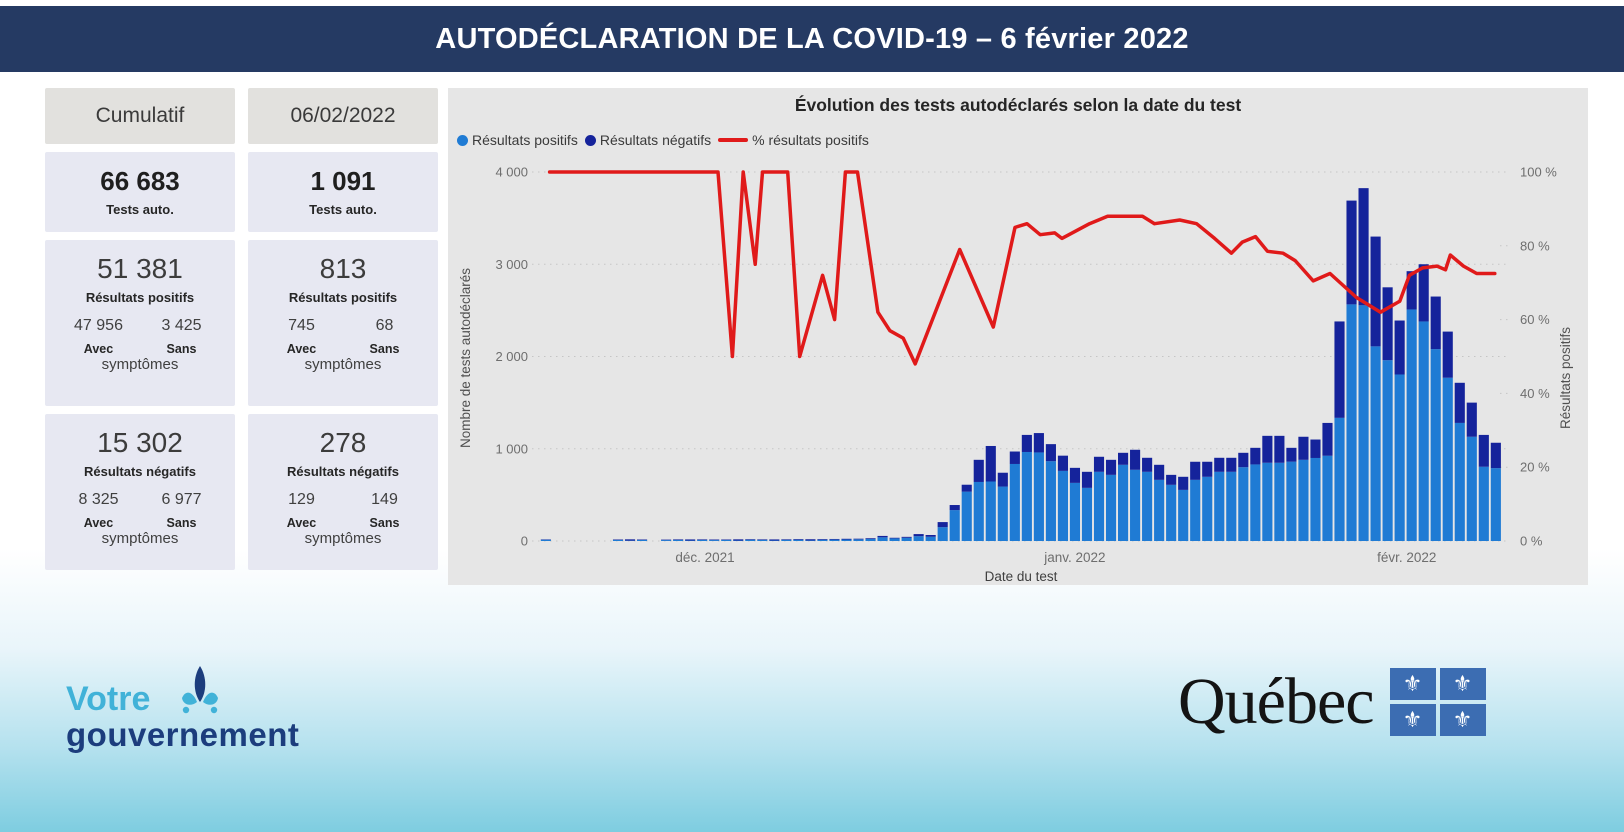  Describe the element at coordinates (343, 442) in the screenshot. I see `negatifs-value: 278` at that location.